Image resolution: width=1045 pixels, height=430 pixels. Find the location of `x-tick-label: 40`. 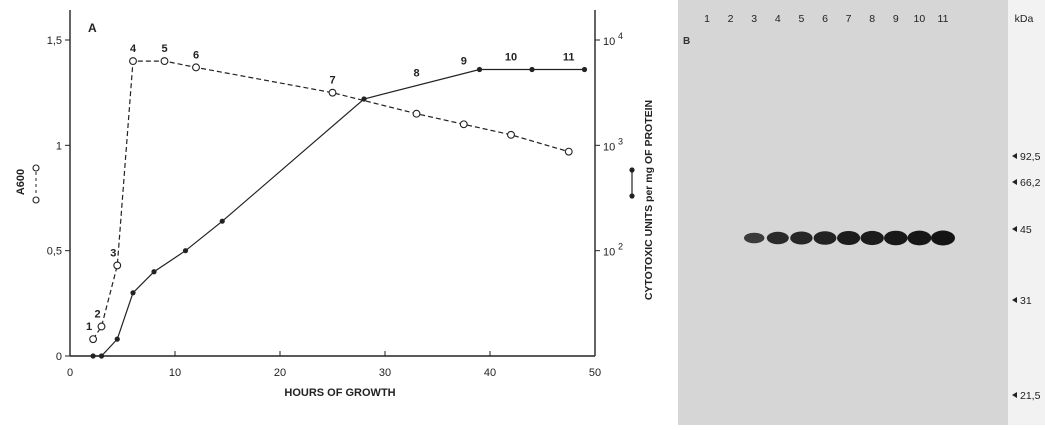

x-tick-label: 40 is located at coordinates (490, 373).